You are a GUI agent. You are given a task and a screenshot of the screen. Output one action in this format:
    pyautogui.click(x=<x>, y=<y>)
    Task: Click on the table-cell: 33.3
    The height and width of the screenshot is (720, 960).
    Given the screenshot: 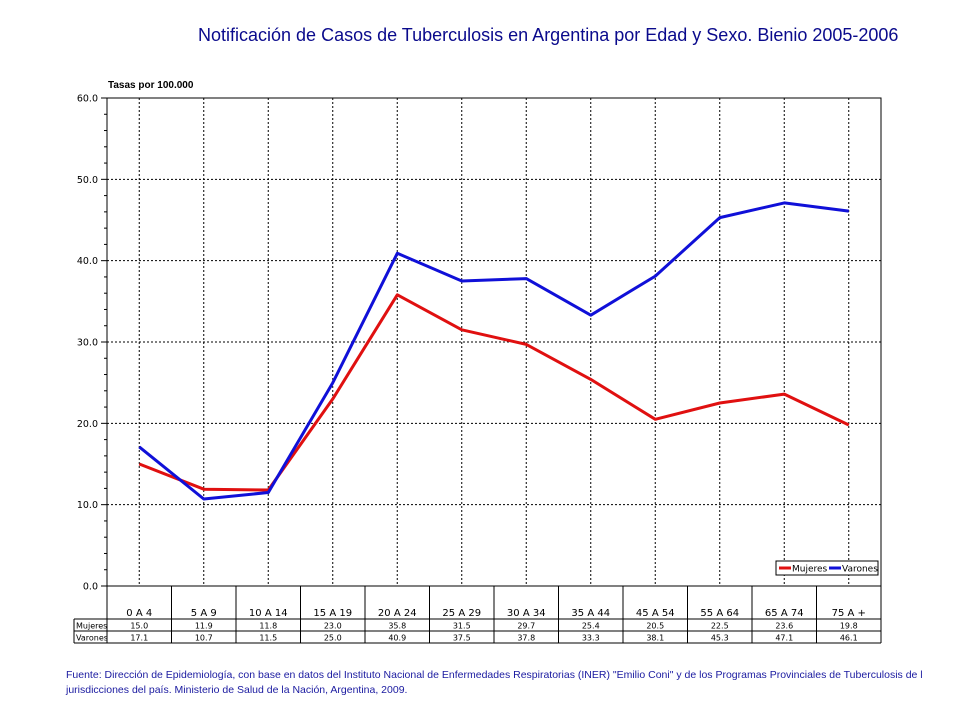 What is the action you would take?
    pyautogui.click(x=591, y=638)
    